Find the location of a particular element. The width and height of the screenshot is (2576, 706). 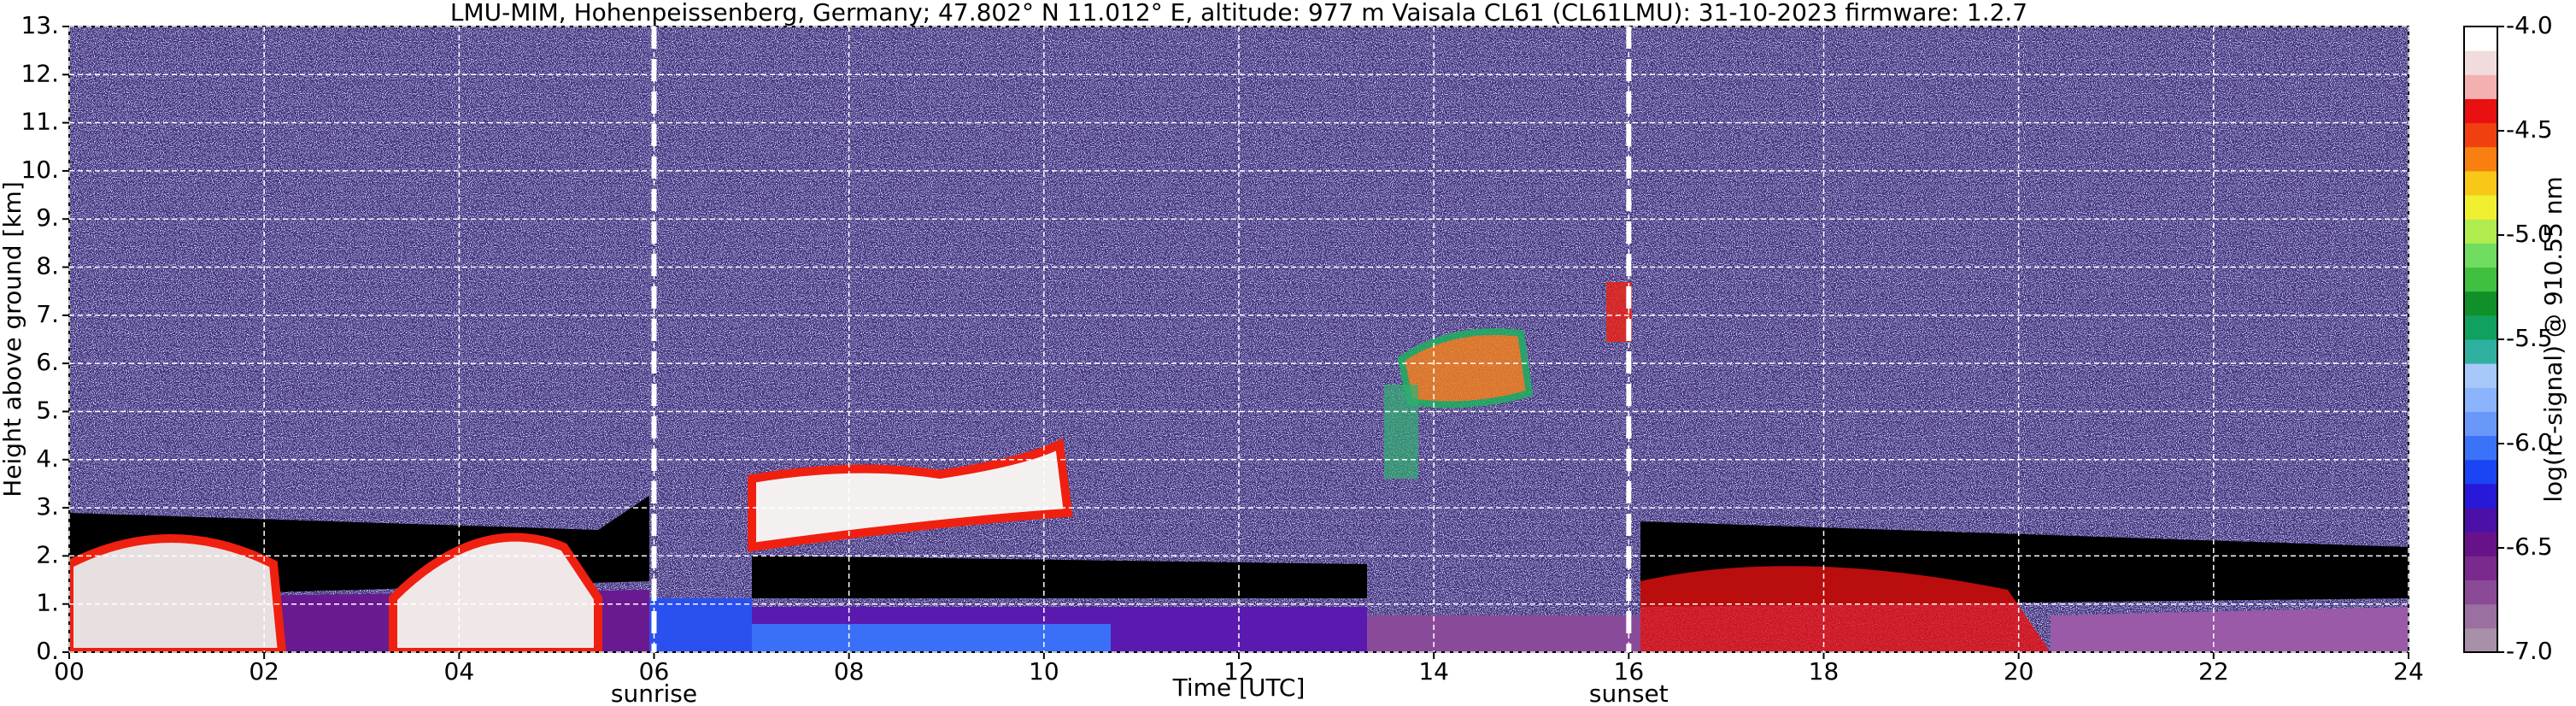

y-tick-label: 11. is located at coordinates (40, 122).